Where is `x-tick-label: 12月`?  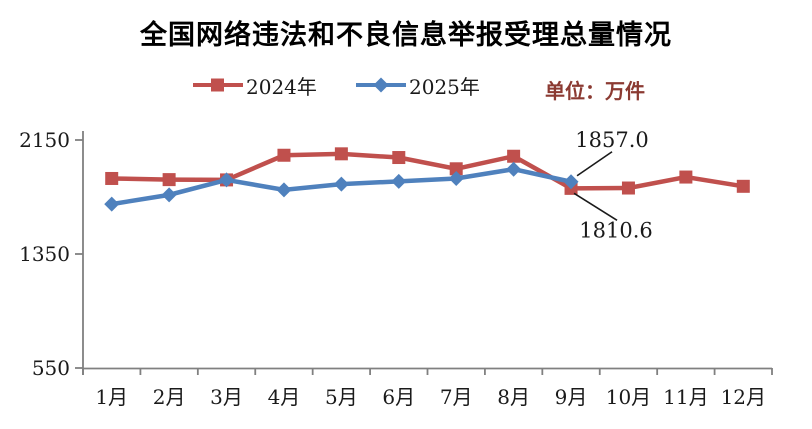
x-tick-label: 12月 is located at coordinates (743, 397).